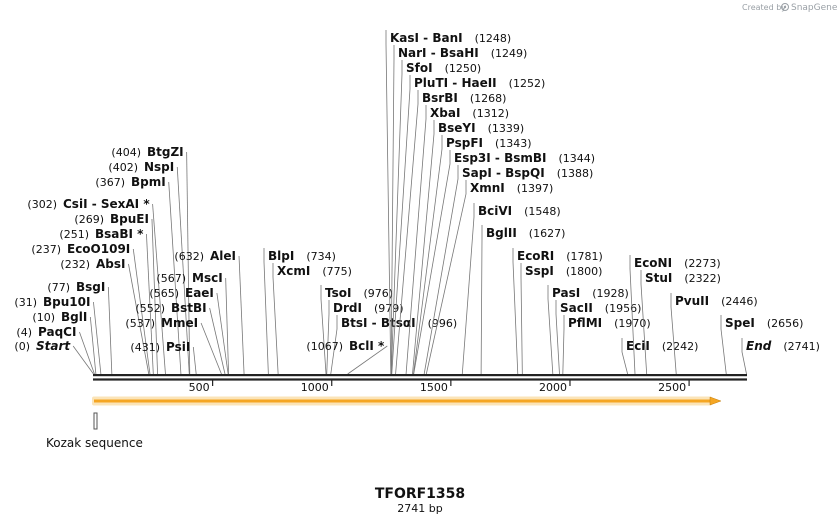 The width and height of the screenshot is (840, 524). Describe the element at coordinates (653, 263) in the screenshot. I see `site-name: EcoNI` at that location.